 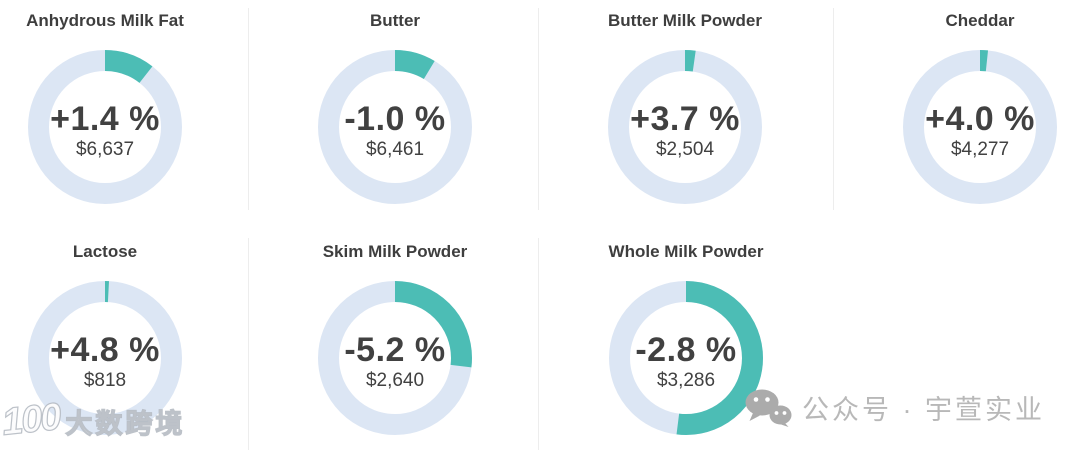 I want to click on chart-tile-cheddar: Cheddar +4.0 % $4,277, so click(x=965, y=107).